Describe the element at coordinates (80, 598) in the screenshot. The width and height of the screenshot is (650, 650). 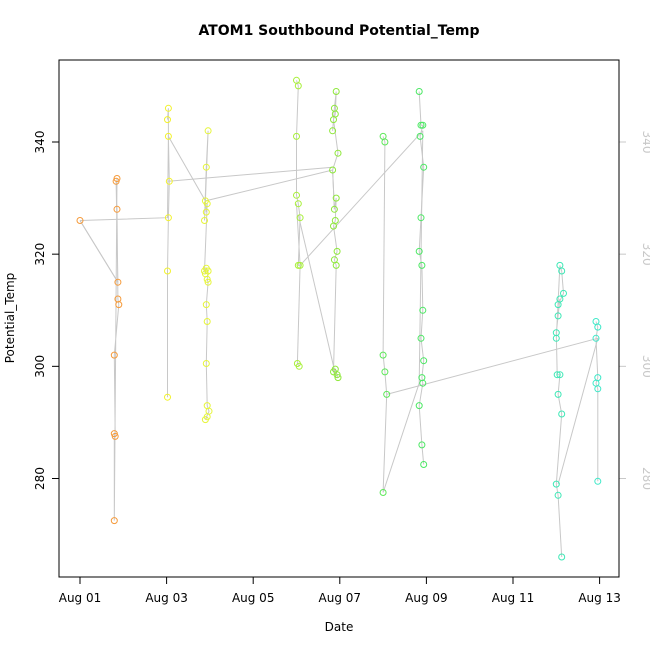
I see `x-tick-label: Aug 01` at that location.